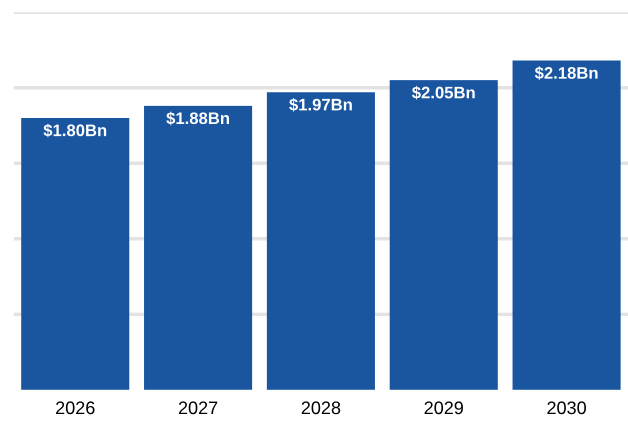  I want to click on data-label: $2.05Bn, so click(443, 93).